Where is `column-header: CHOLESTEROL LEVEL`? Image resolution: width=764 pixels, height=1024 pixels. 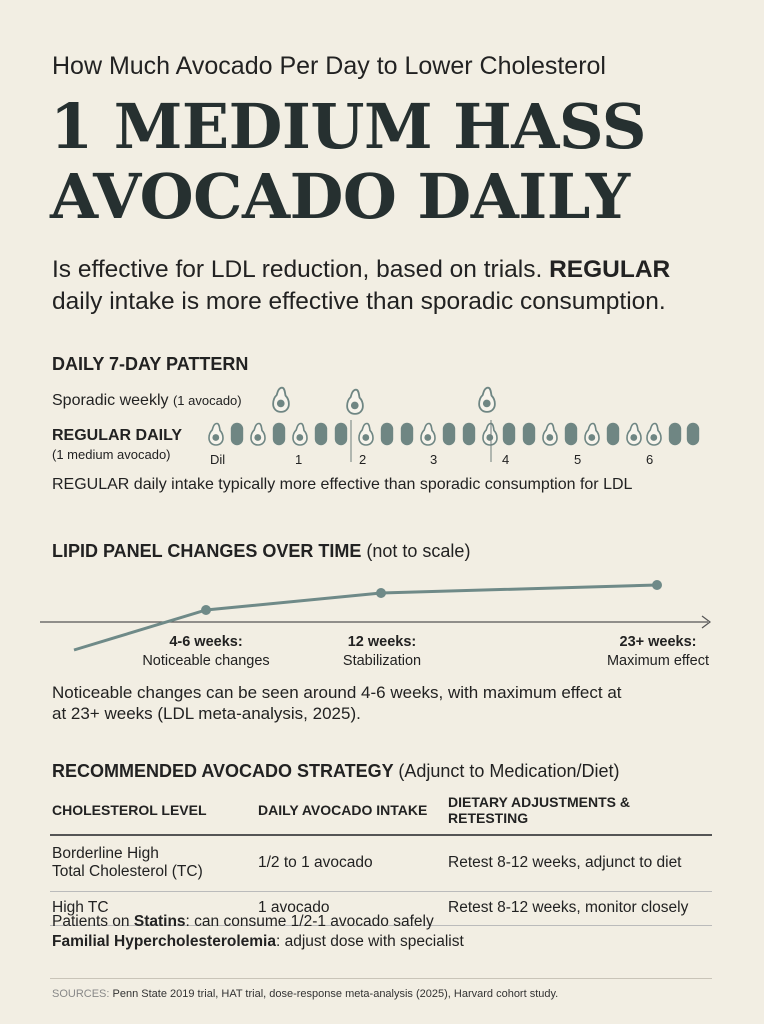
column-header: CHOLESTEROL LEVEL is located at coordinates (153, 813).